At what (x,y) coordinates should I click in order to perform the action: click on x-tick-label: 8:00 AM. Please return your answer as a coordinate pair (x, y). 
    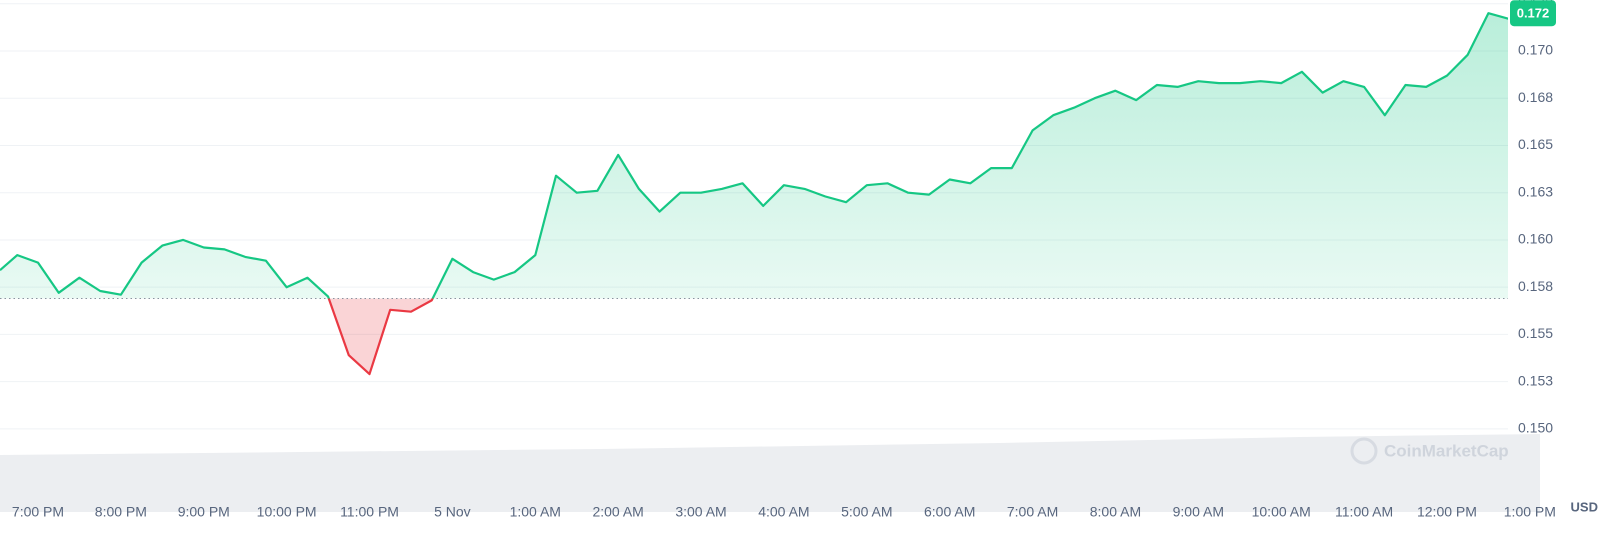
    Looking at the image, I should click on (1115, 512).